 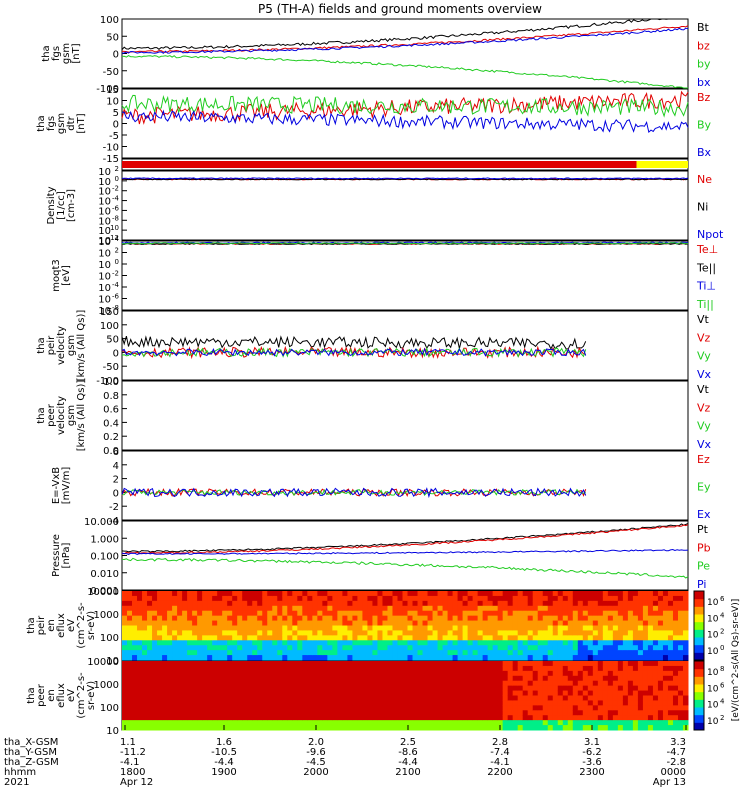 I want to click on colorbar-segment, so click(x=699, y=688).